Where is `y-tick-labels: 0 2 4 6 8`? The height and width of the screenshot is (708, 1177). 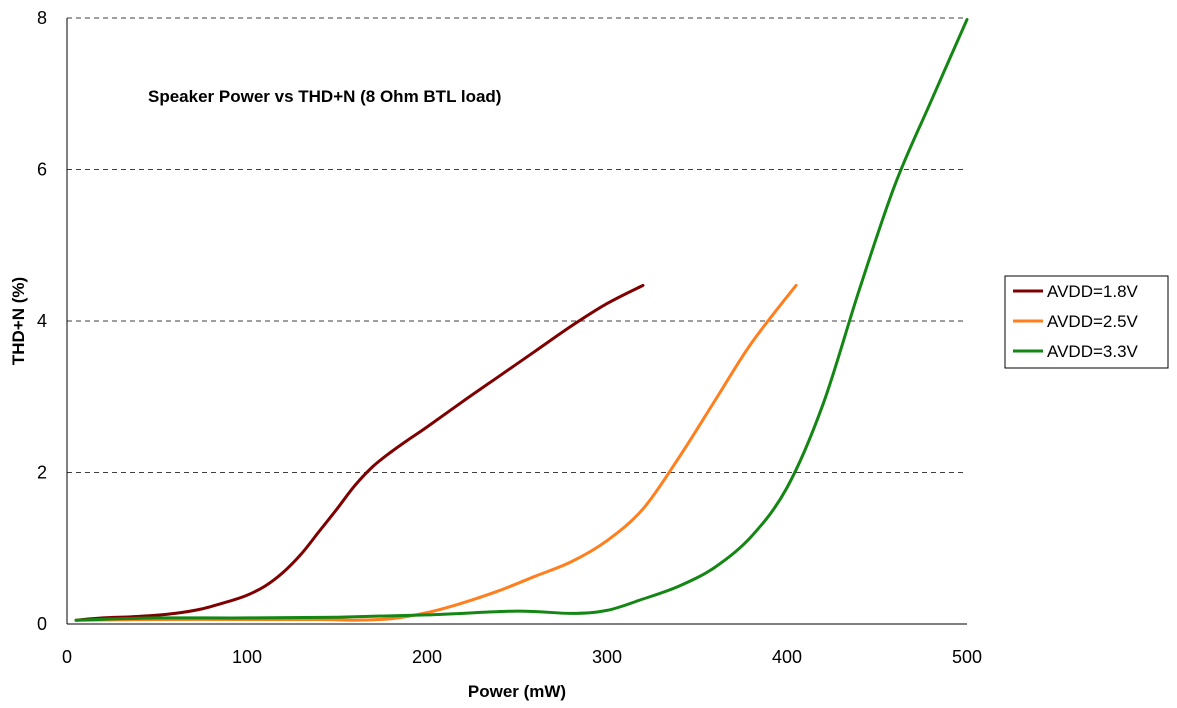
y-tick-labels: 0 2 4 6 8 is located at coordinates (42, 321).